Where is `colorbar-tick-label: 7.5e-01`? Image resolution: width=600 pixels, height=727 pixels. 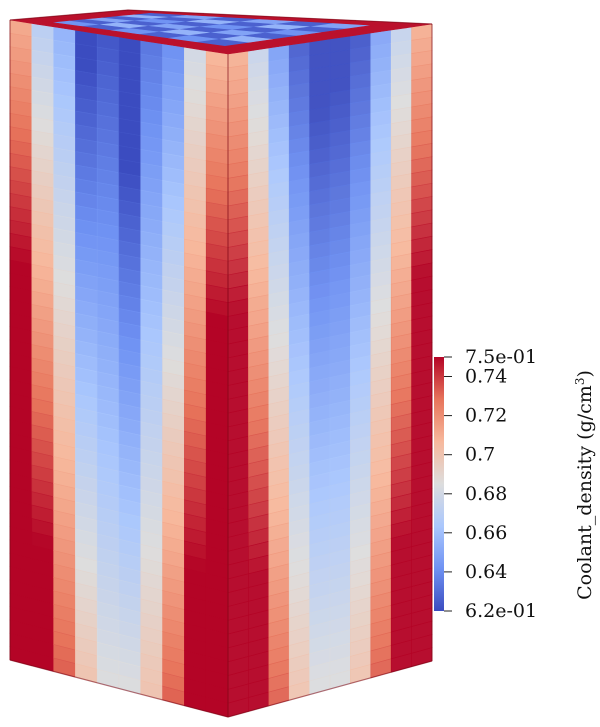 colorbar-tick-label: 7.5e-01 is located at coordinates (501, 357).